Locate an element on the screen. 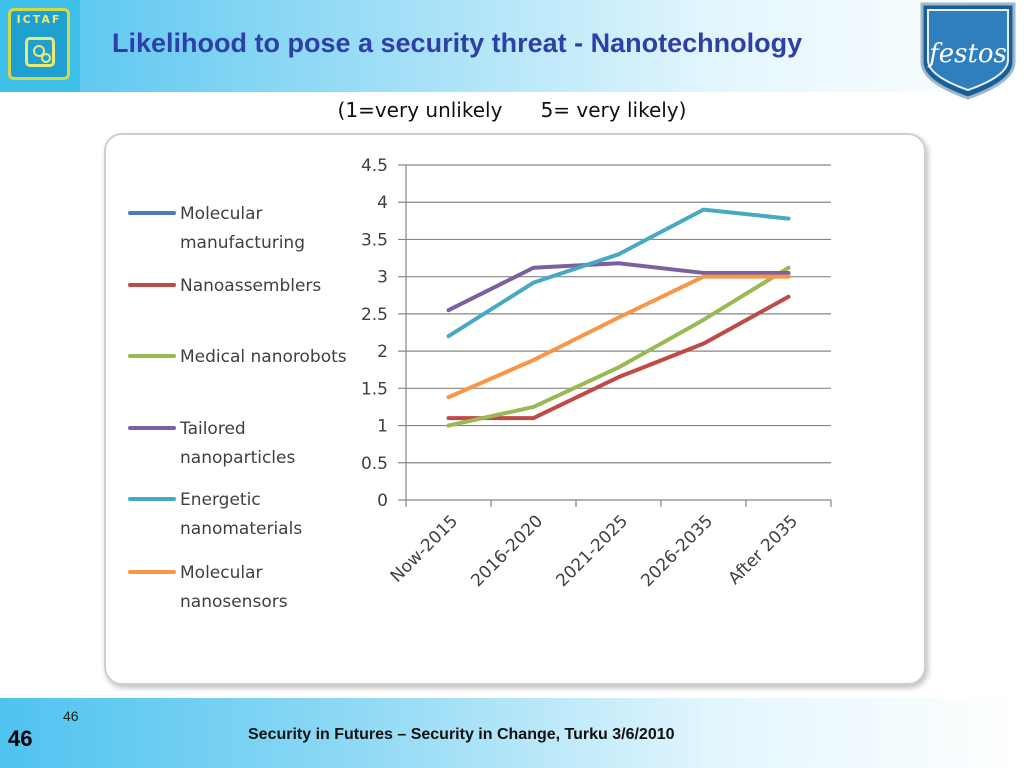 The image size is (1024, 768). x-tick-label: 2021-2025 is located at coordinates (592, 551).